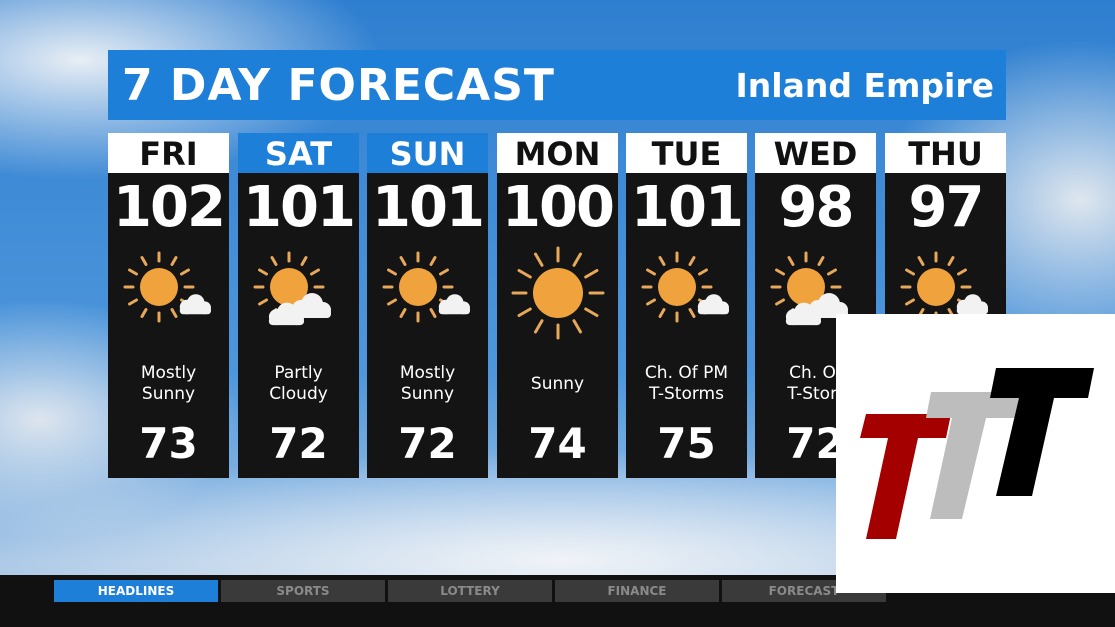  I want to click on low-temp: 74, so click(557, 443).